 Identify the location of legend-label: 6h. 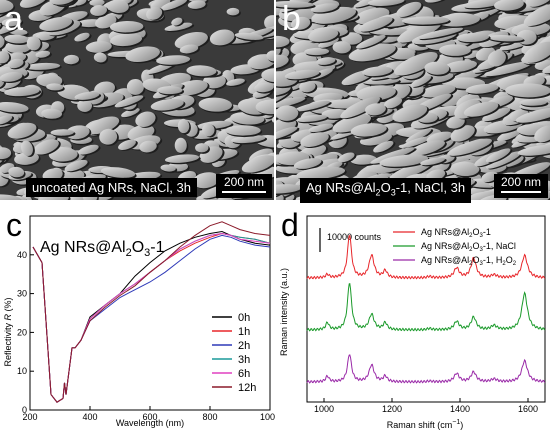
(244, 374).